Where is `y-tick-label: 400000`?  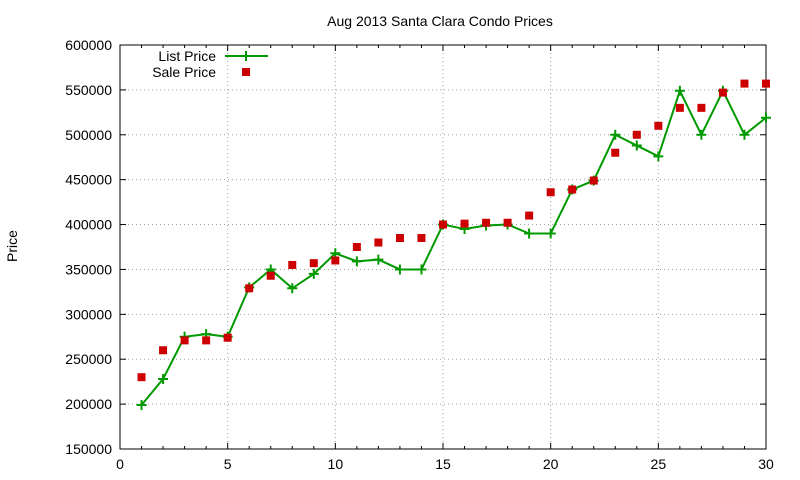 y-tick-label: 400000 is located at coordinates (88, 225).